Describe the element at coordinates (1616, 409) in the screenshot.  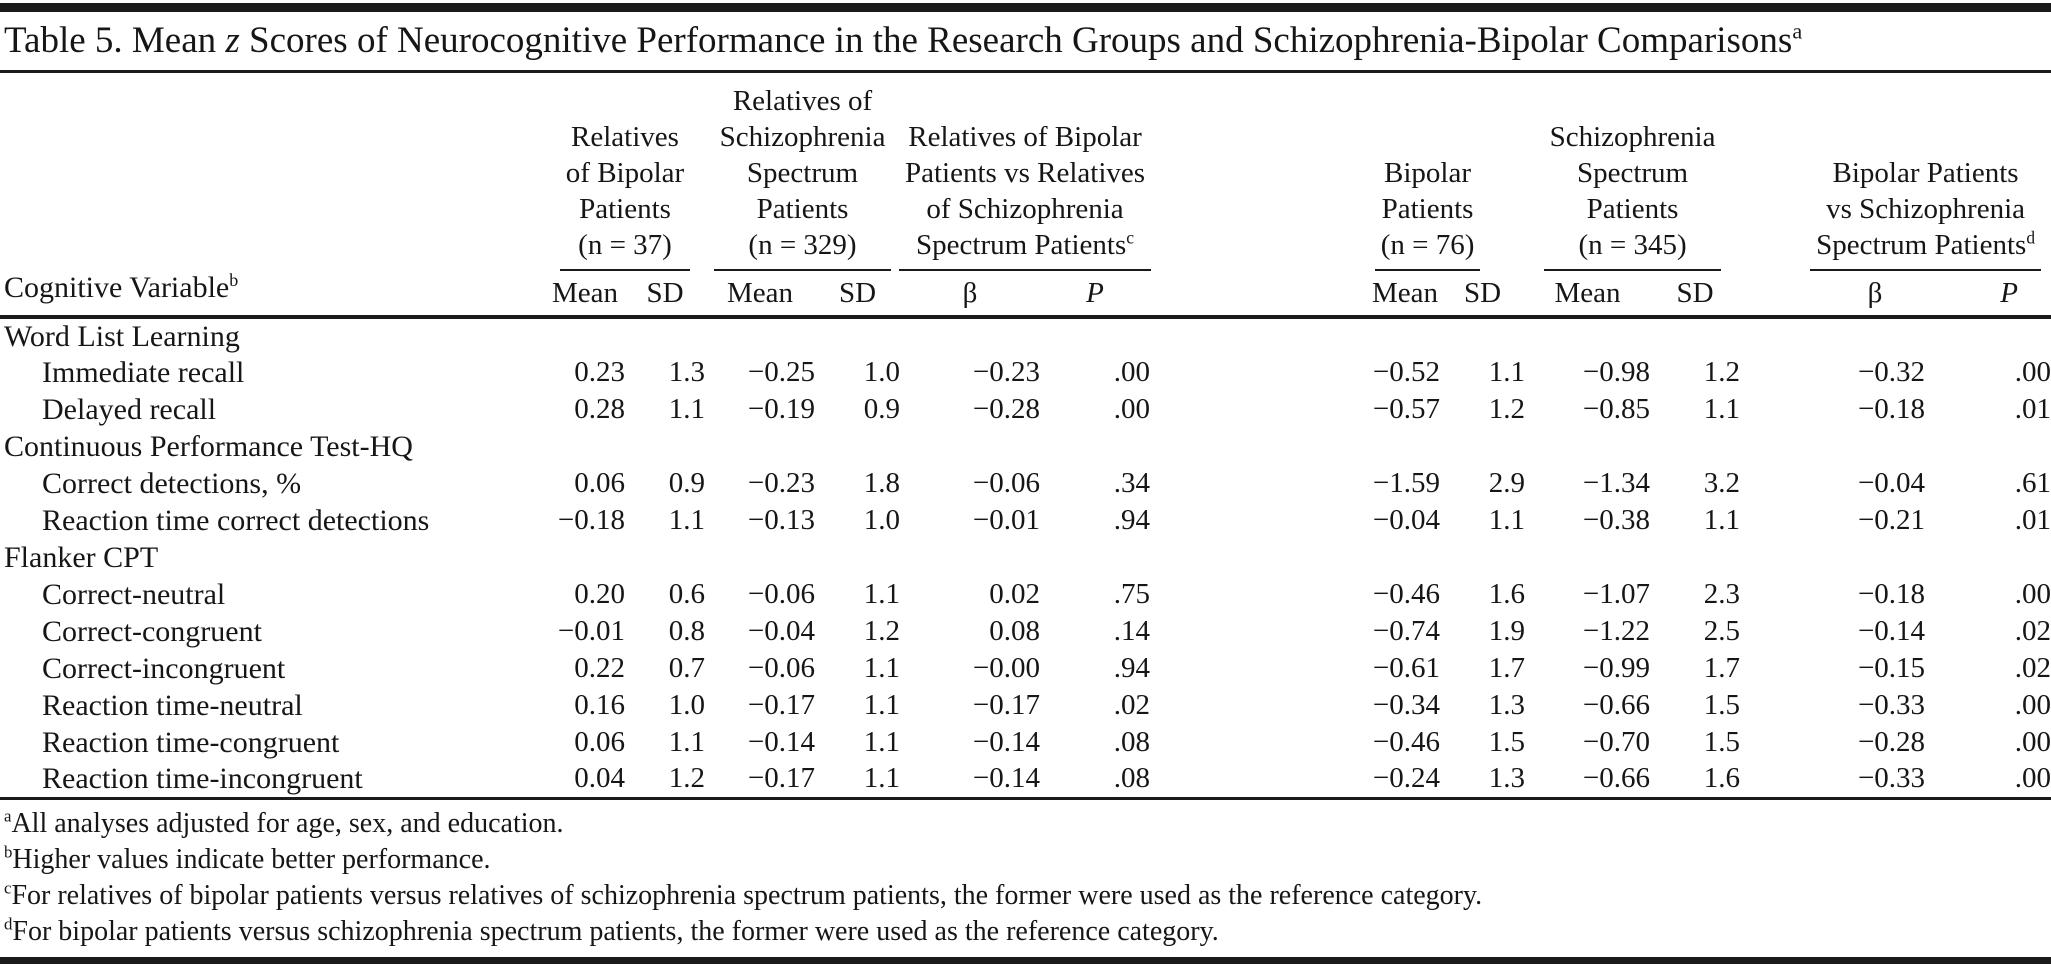
I see `data-cell: −0.85` at that location.